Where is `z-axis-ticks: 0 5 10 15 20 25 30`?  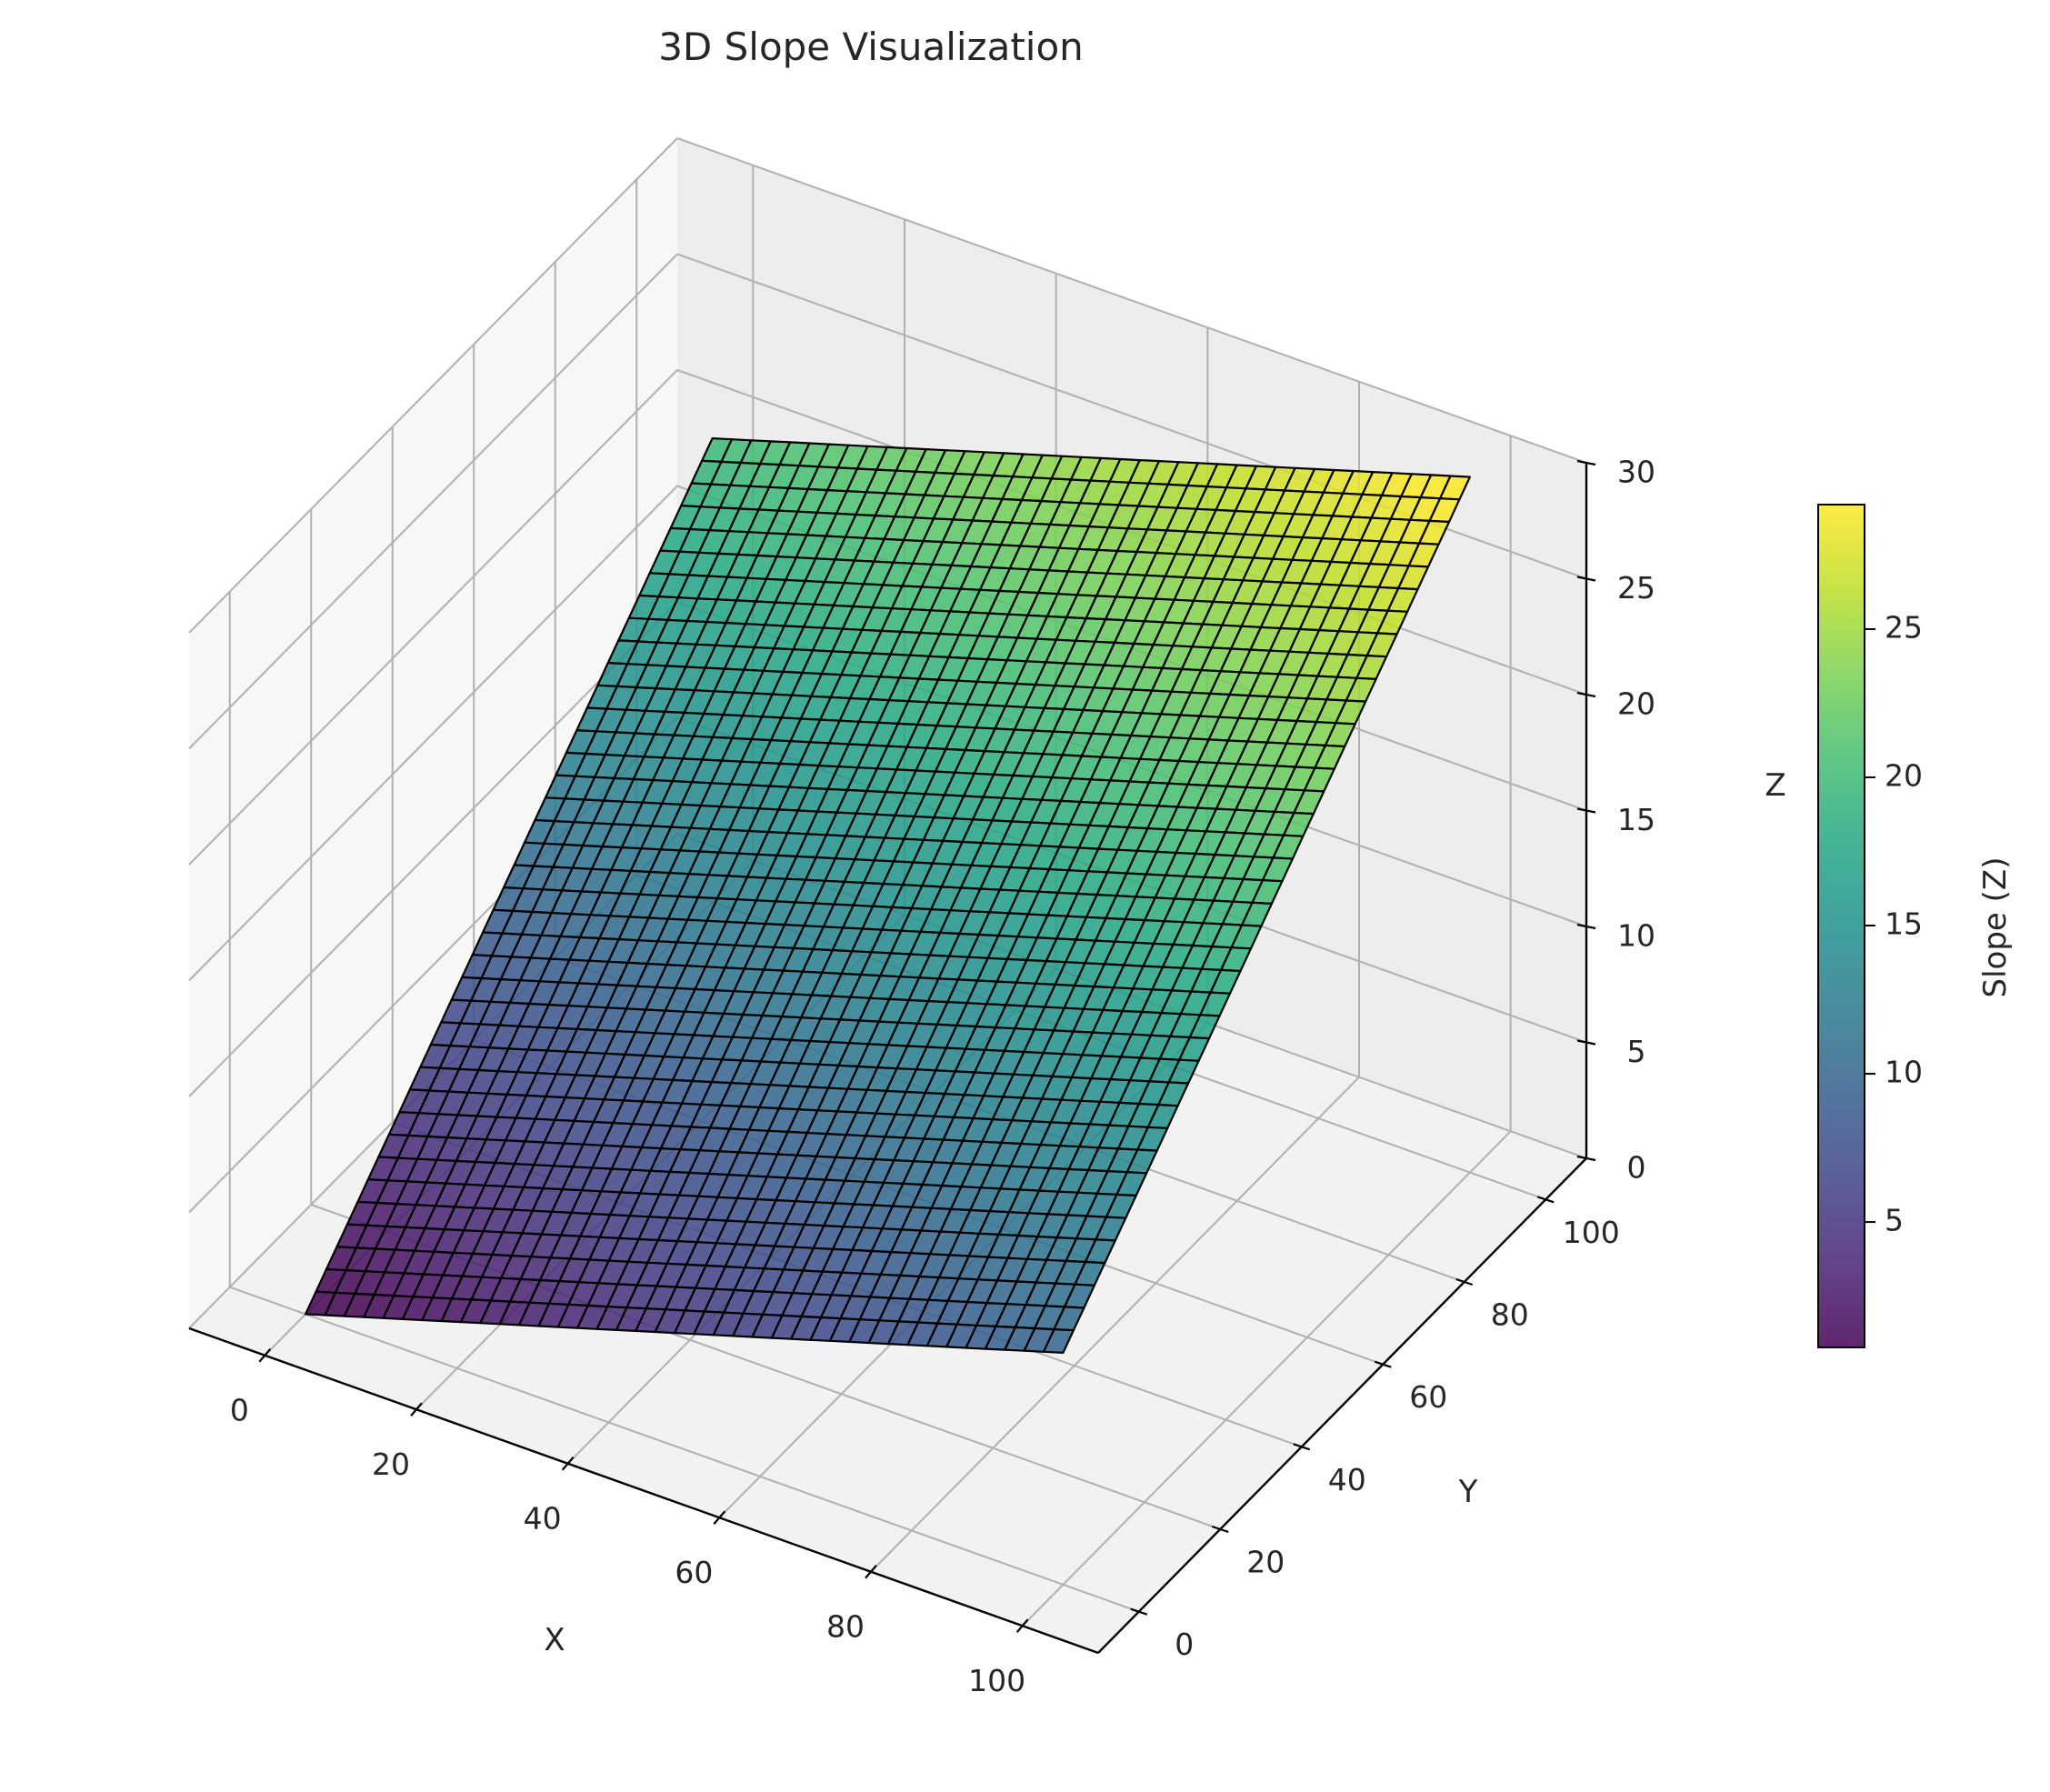
z-axis-ticks: 0 5 10 15 20 25 30 is located at coordinates (1615, 820).